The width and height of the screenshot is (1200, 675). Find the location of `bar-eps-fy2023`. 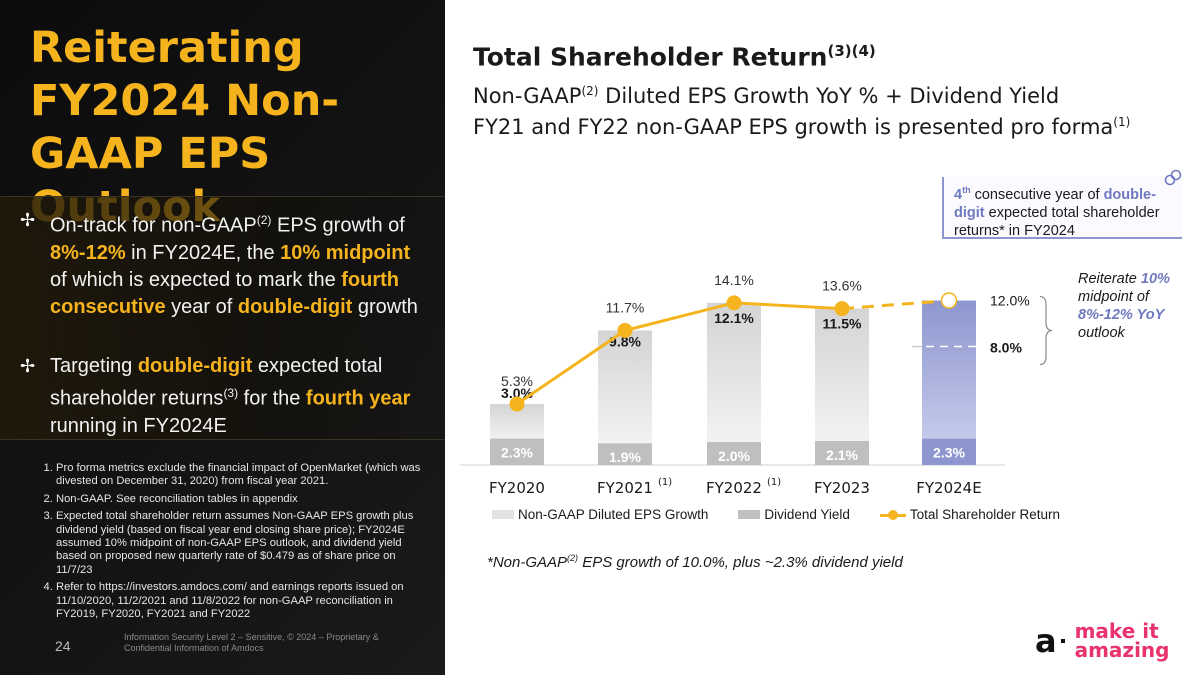

bar-eps-fy2023 is located at coordinates (842, 374).